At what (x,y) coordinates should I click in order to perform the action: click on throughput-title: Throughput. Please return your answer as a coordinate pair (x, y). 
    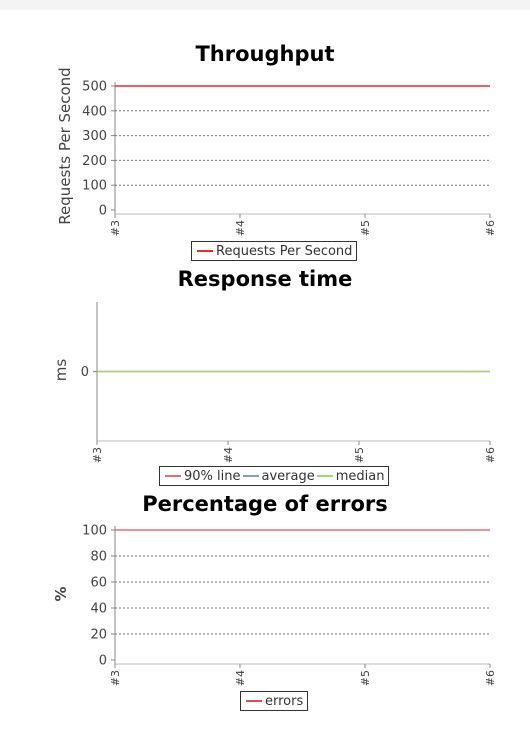
    Looking at the image, I should click on (265, 54).